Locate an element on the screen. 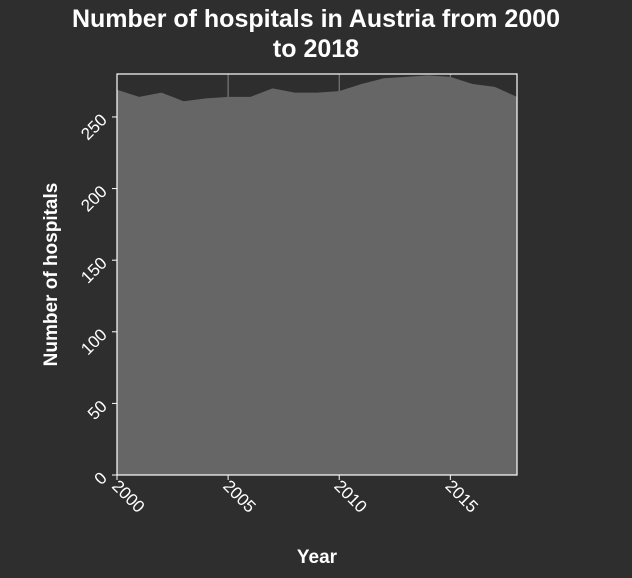 This screenshot has height=578, width=632. chart-title-line-2: to 2018 is located at coordinates (316, 49).